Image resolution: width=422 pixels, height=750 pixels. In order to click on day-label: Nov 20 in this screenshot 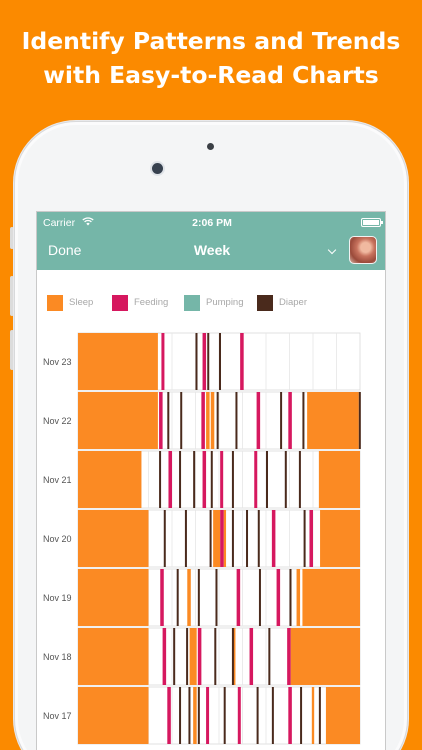, I will do `click(57, 538)`.